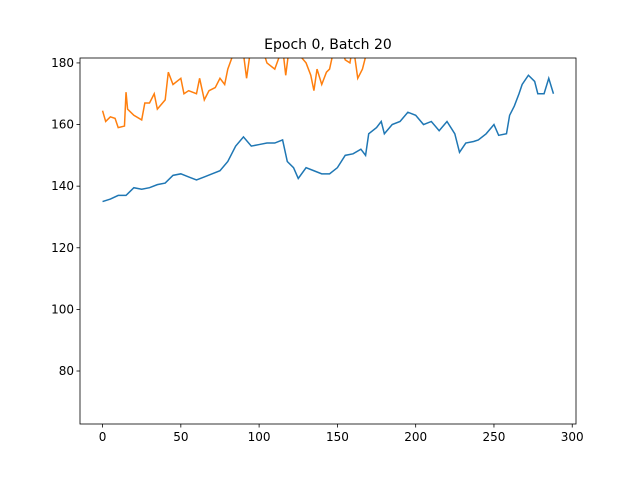 Image resolution: width=640 pixels, height=484 pixels. I want to click on x-tick-label: 150, so click(337, 437).